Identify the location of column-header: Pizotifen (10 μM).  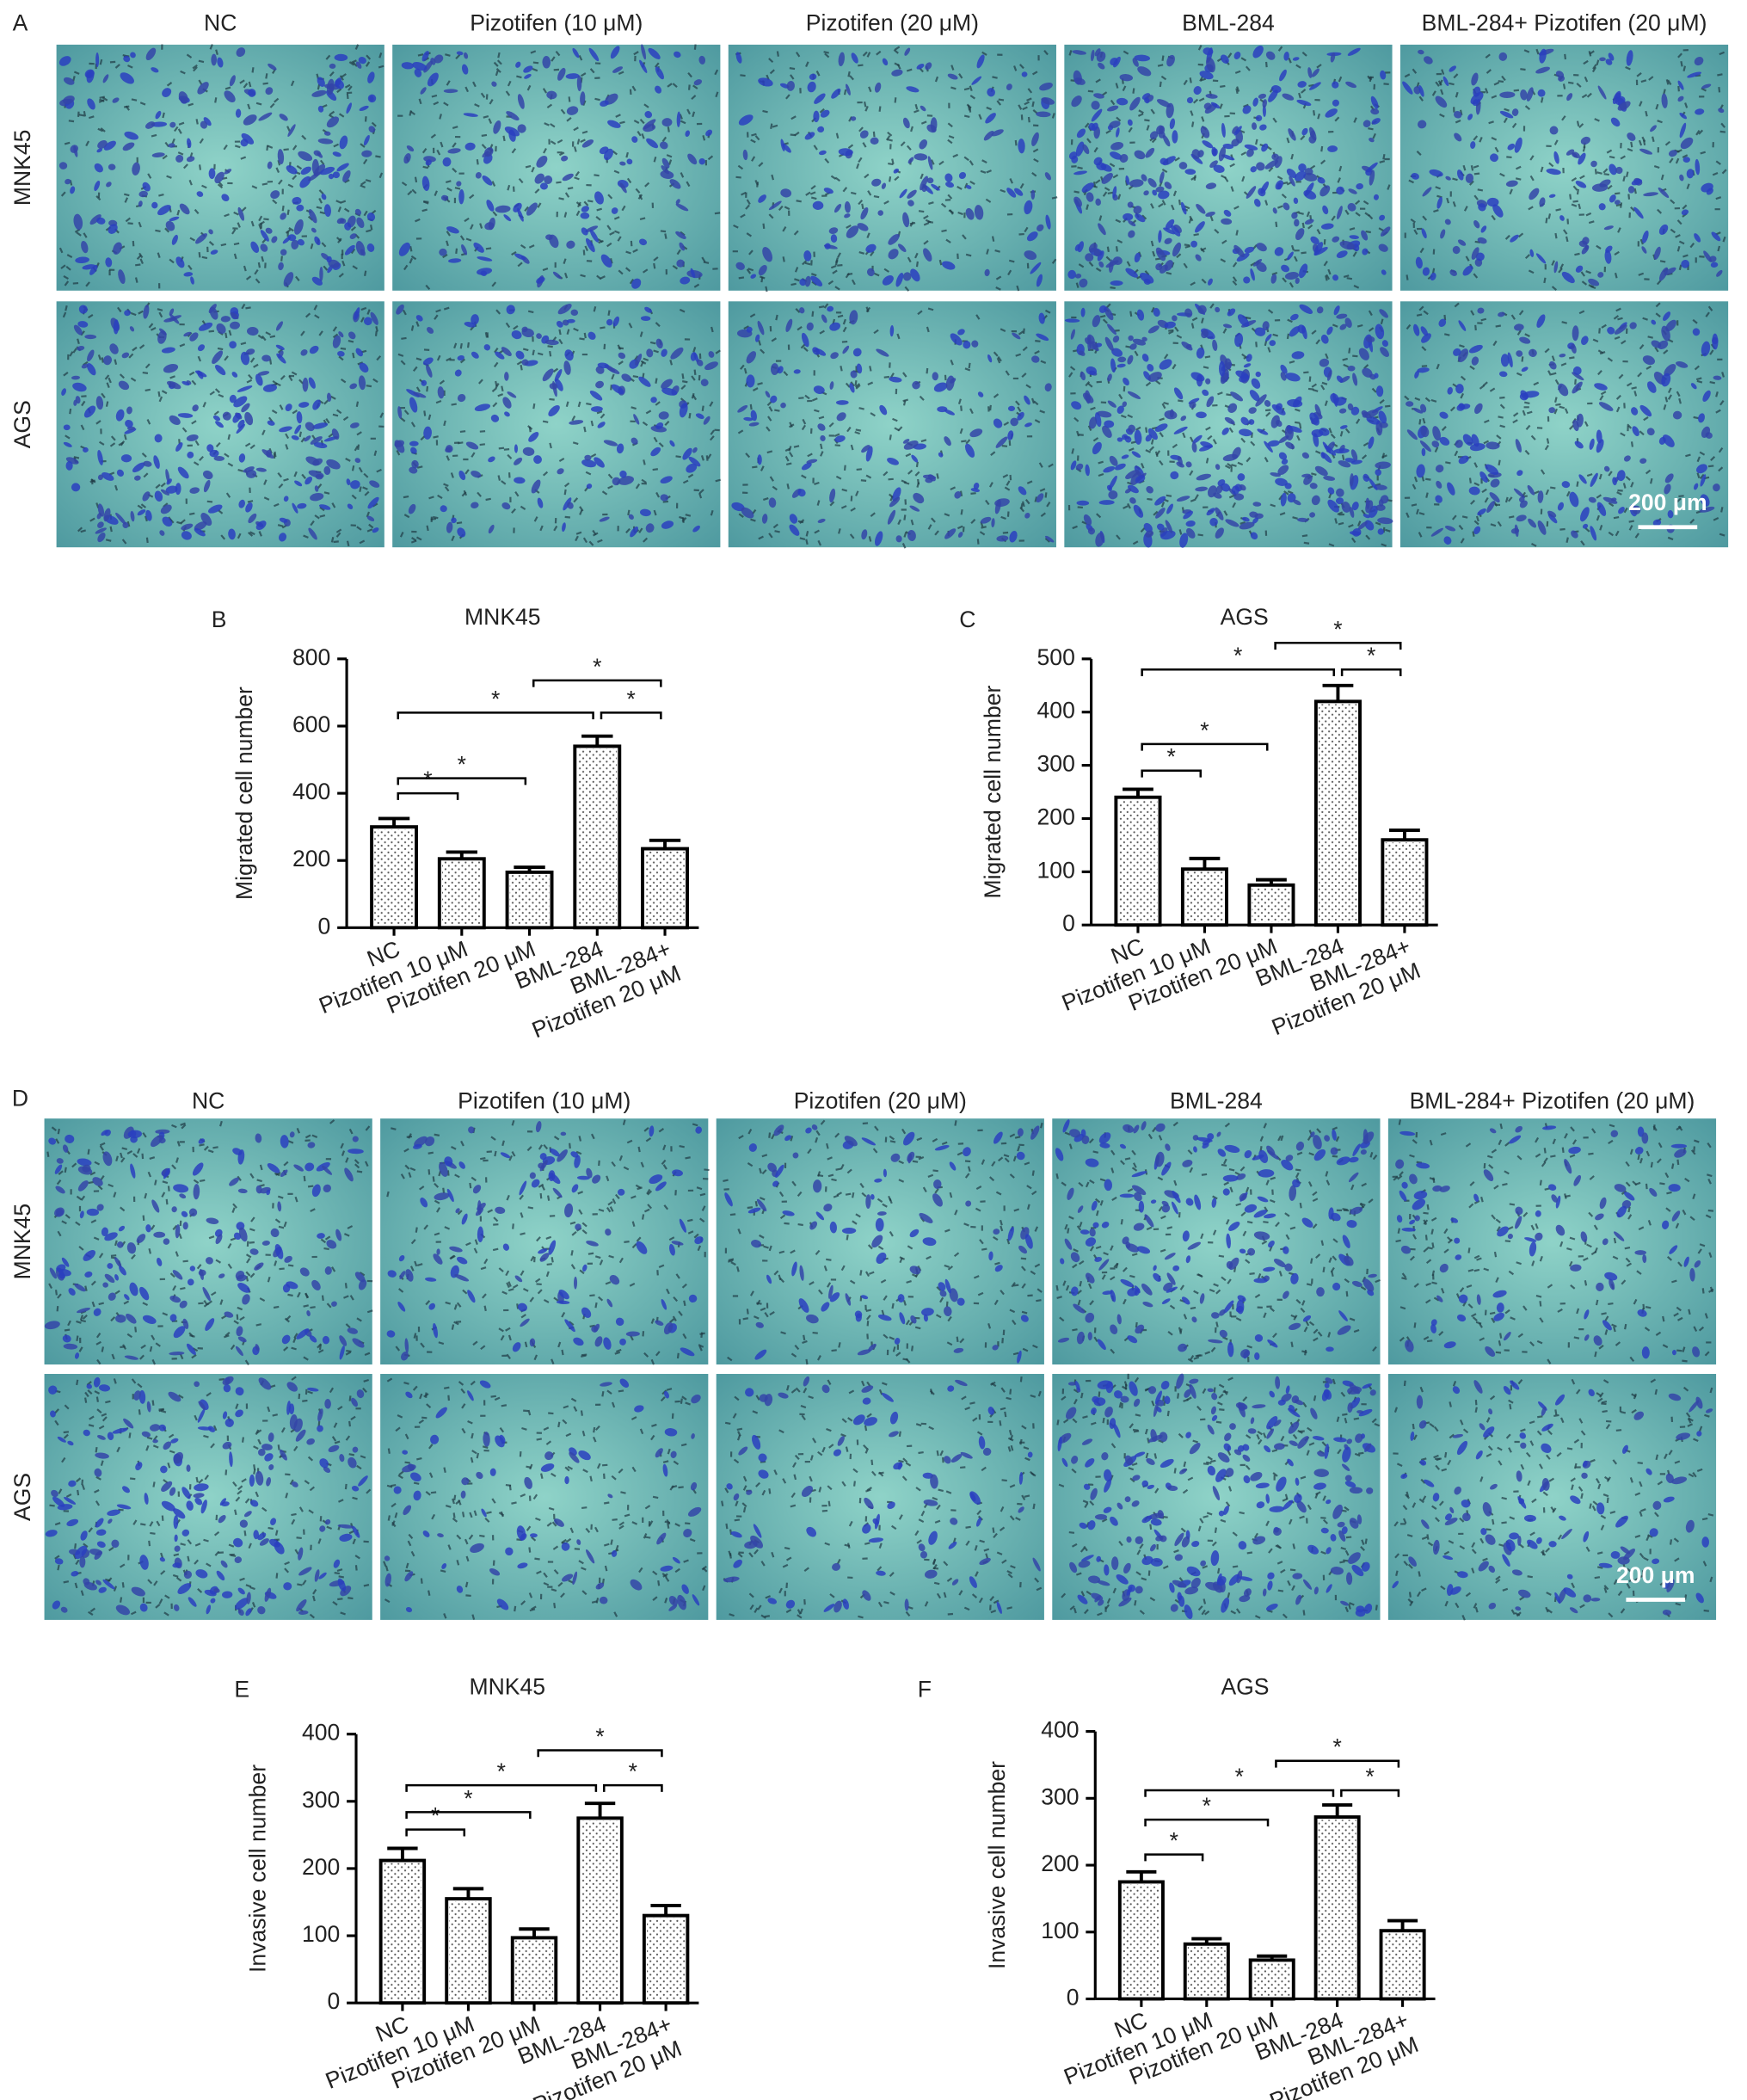
(544, 1100).